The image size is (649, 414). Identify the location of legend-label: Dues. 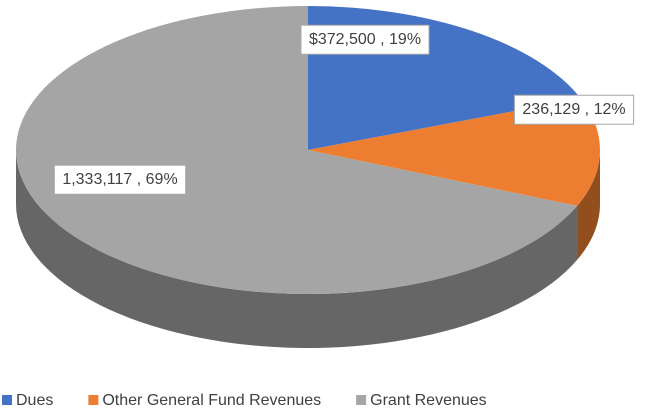
(34, 400).